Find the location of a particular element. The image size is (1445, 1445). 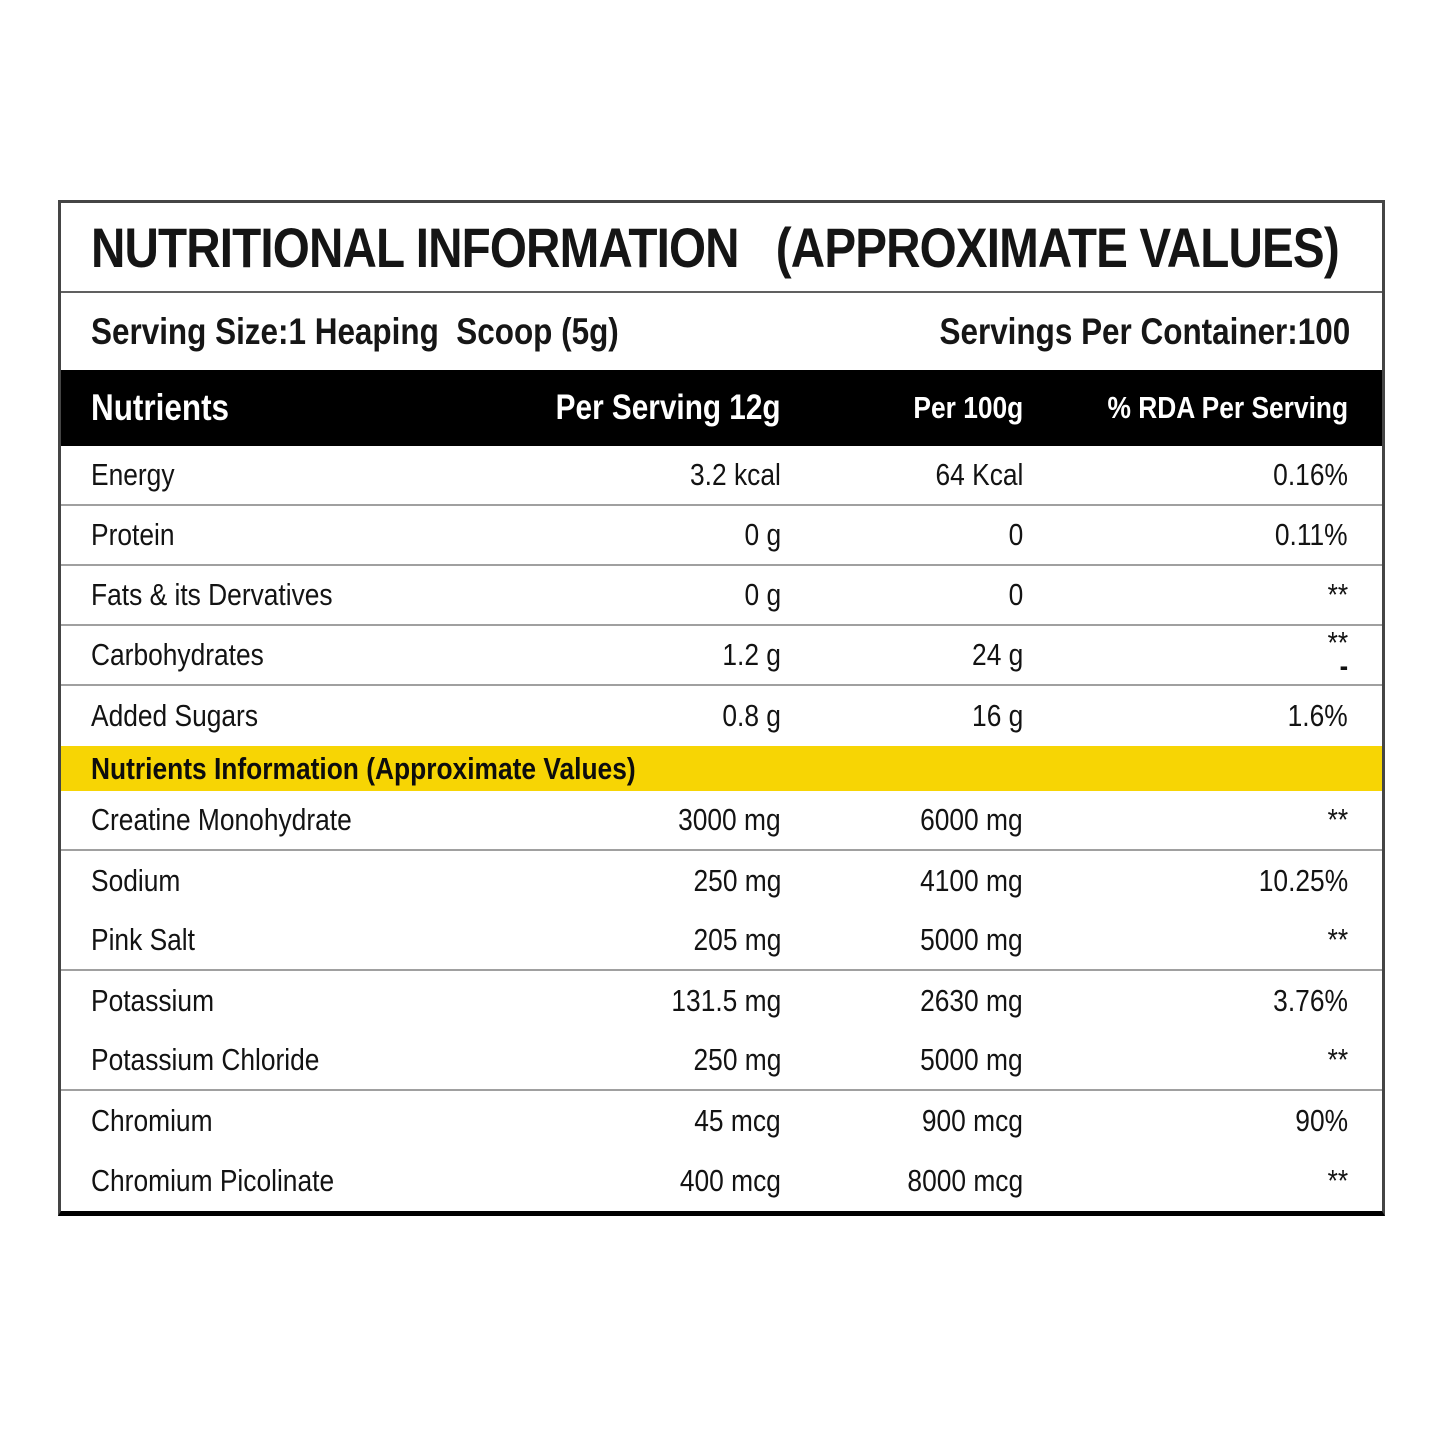

per-serving-value-cell: 3000 mg is located at coordinates (621, 820).